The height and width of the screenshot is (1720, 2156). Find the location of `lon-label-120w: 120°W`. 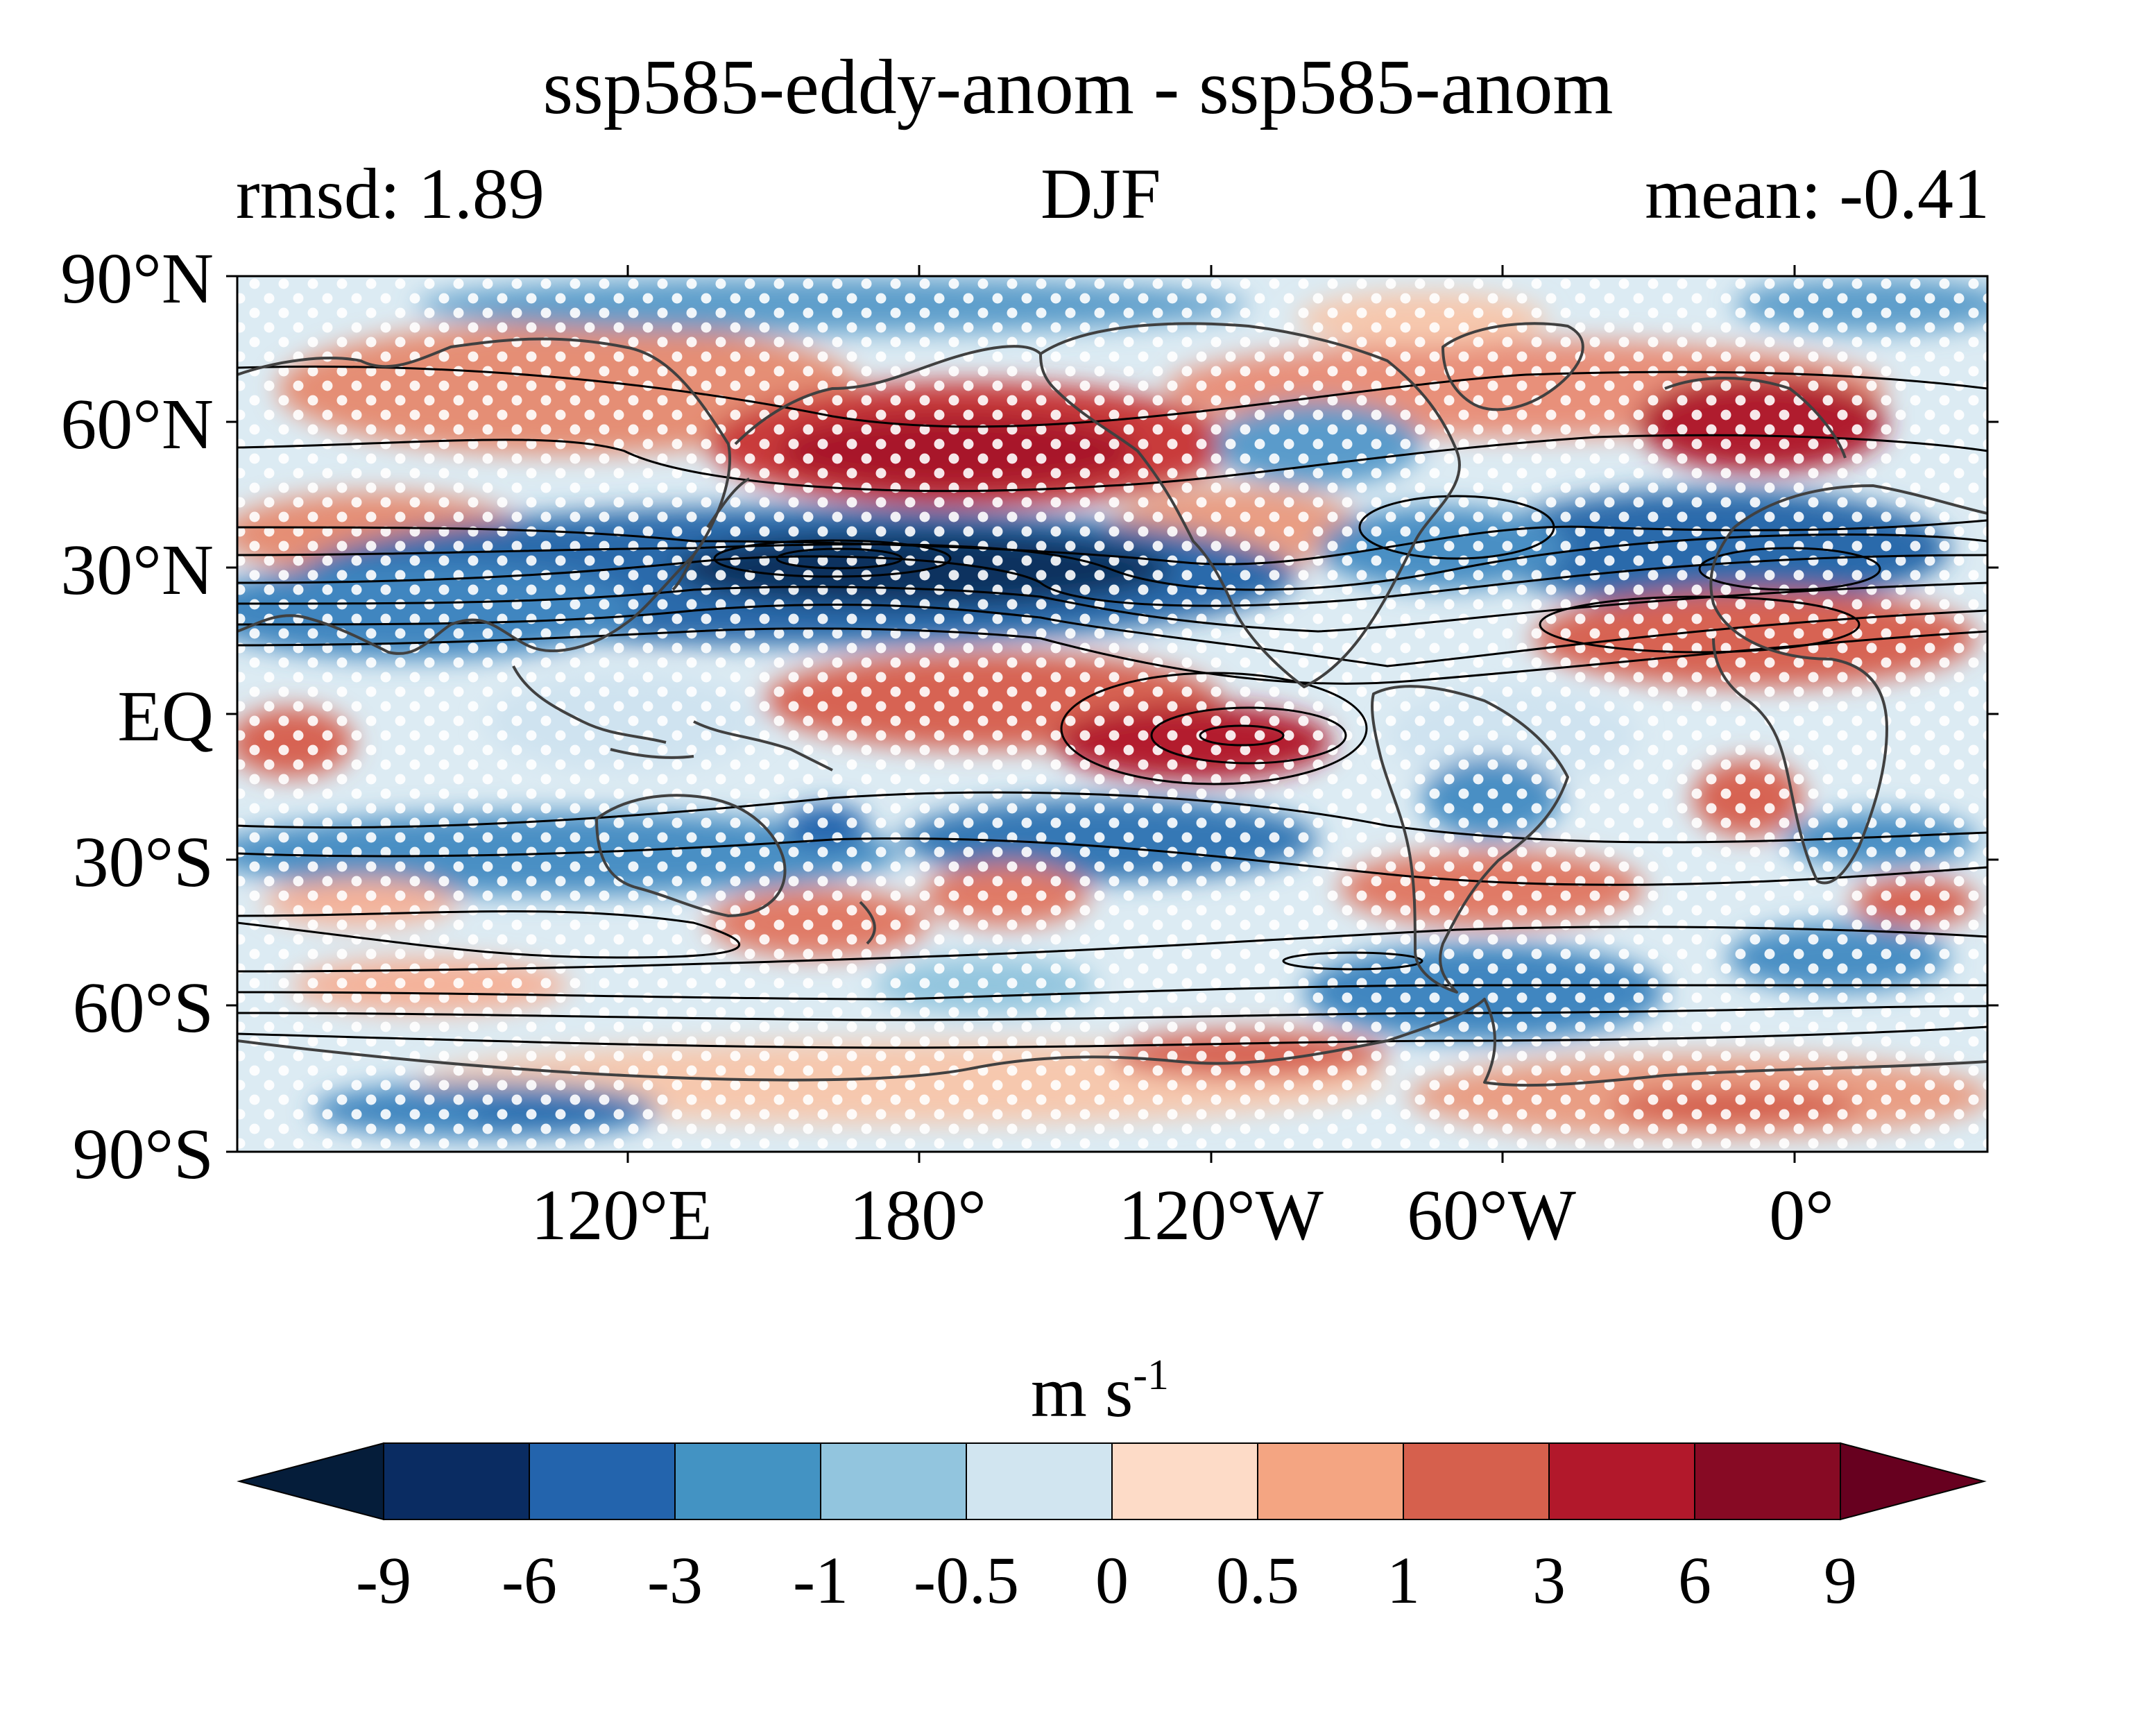

lon-label-120w: 120°W is located at coordinates (1221, 1215).